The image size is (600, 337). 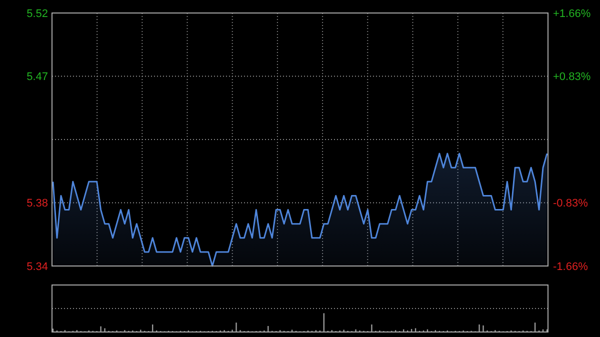 I want to click on y2-tick-label: -1.66%, so click(x=570, y=266).